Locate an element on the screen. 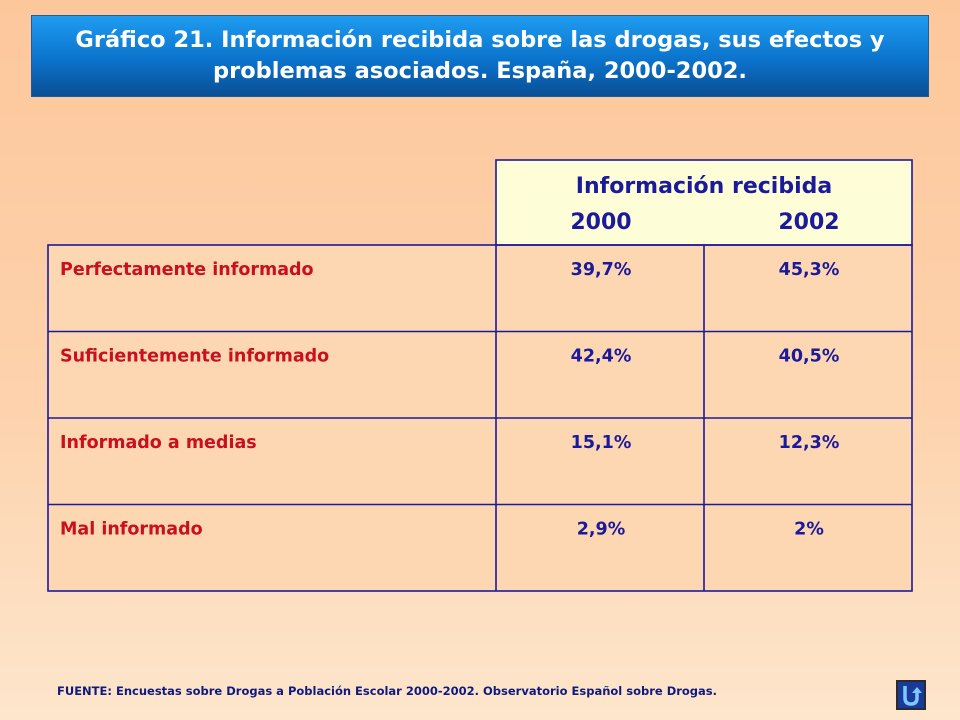 The height and width of the screenshot is (720, 960). value-cell-2000: 39,7% is located at coordinates (601, 270).